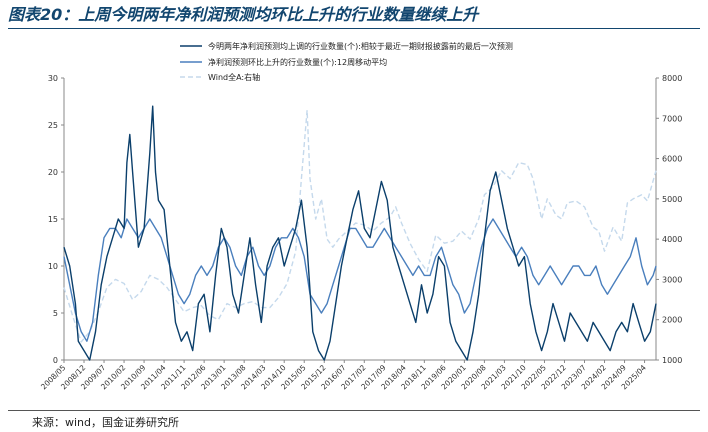 This screenshot has height=432, width=708. I want to click on right-y-tick-label: 2000, so click(672, 320).